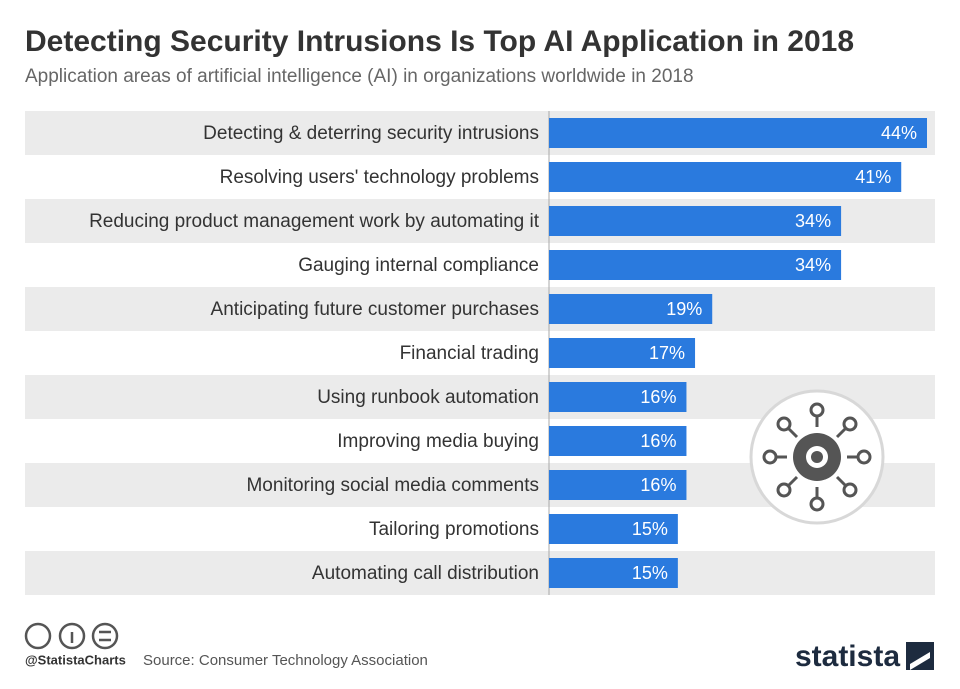  What do you see at coordinates (75, 659) in the screenshot?
I see `footer-handle: @StatistaCharts` at bounding box center [75, 659].